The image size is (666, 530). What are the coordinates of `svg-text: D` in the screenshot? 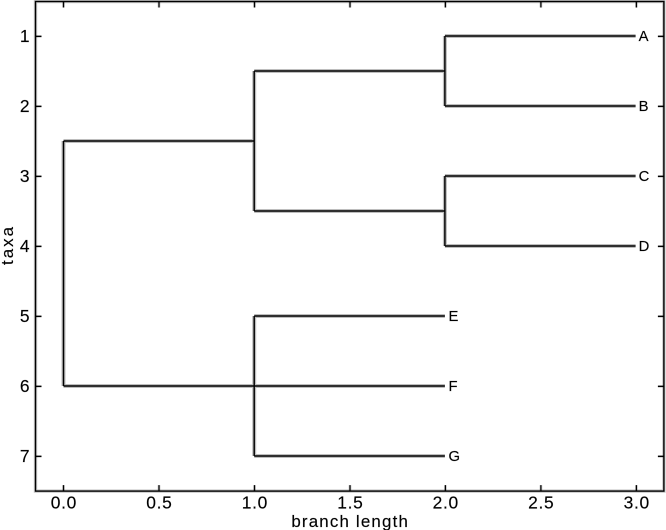 It's located at (644, 247).